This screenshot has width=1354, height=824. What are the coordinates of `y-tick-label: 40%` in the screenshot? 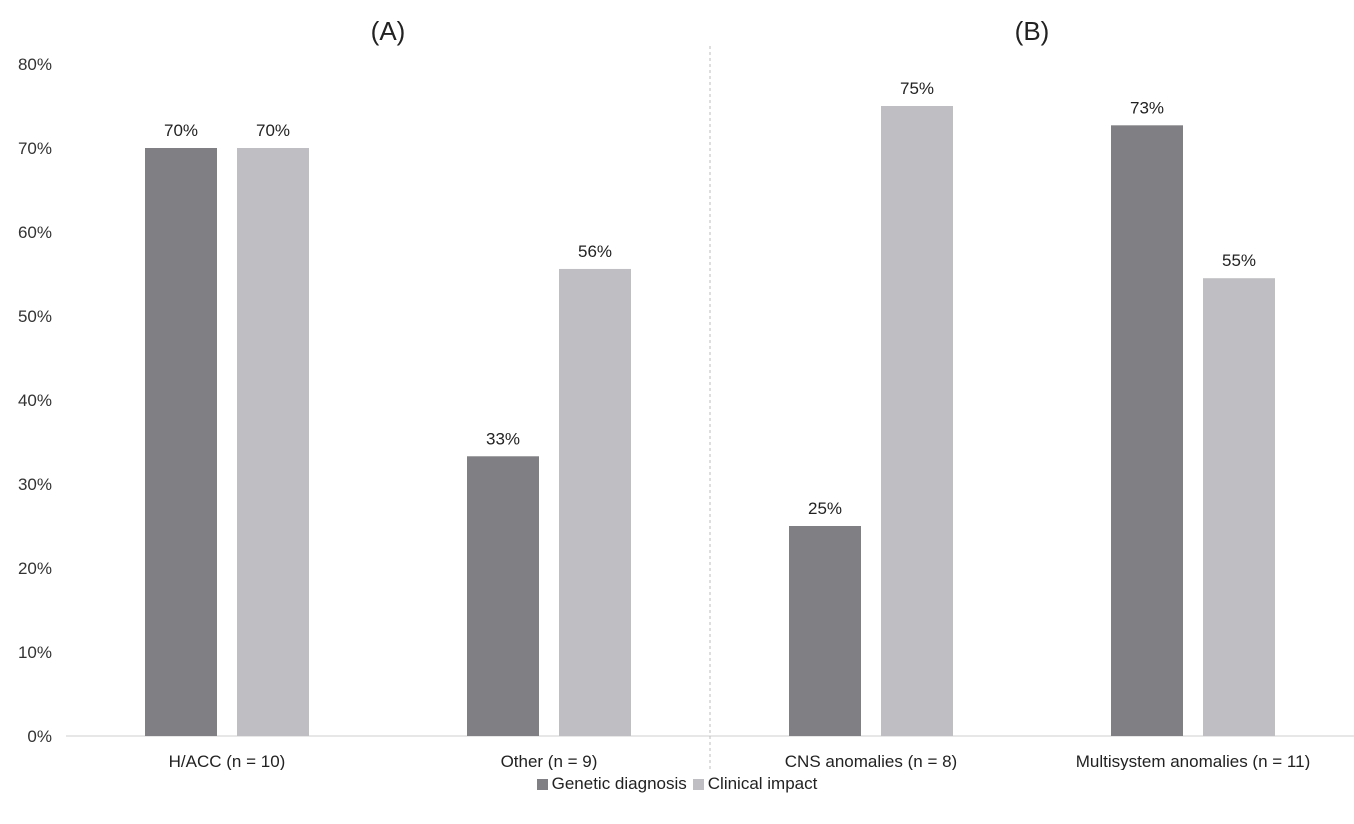 It's located at (35, 400).